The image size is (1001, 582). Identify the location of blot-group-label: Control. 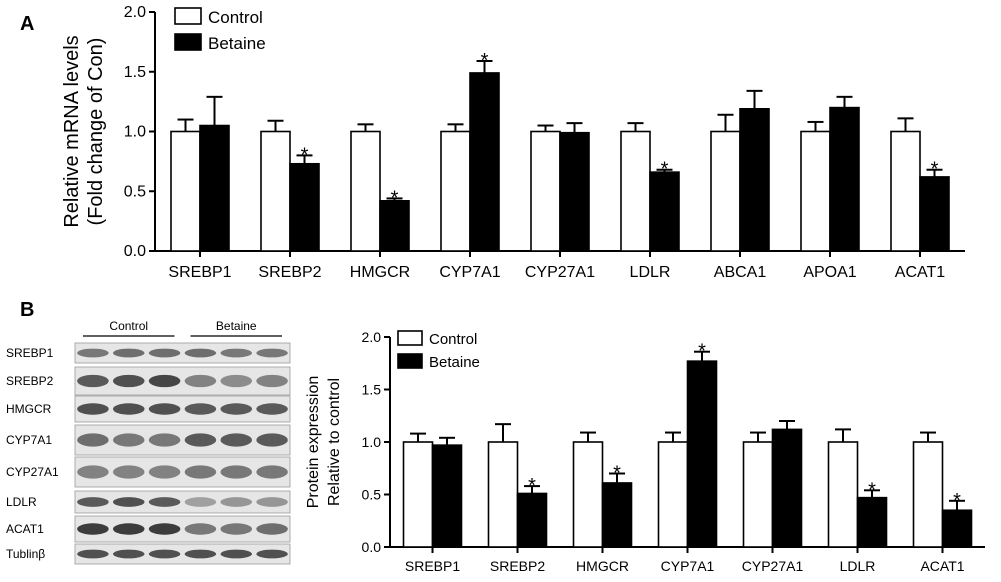
(128, 326).